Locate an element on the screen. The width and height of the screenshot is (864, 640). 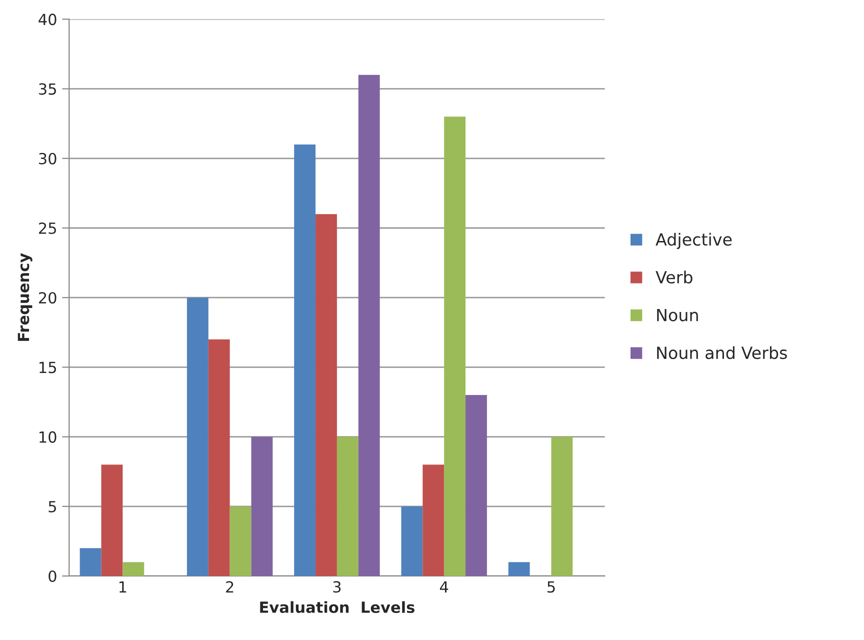
y-tick-label: 5 is located at coordinates (52, 506).